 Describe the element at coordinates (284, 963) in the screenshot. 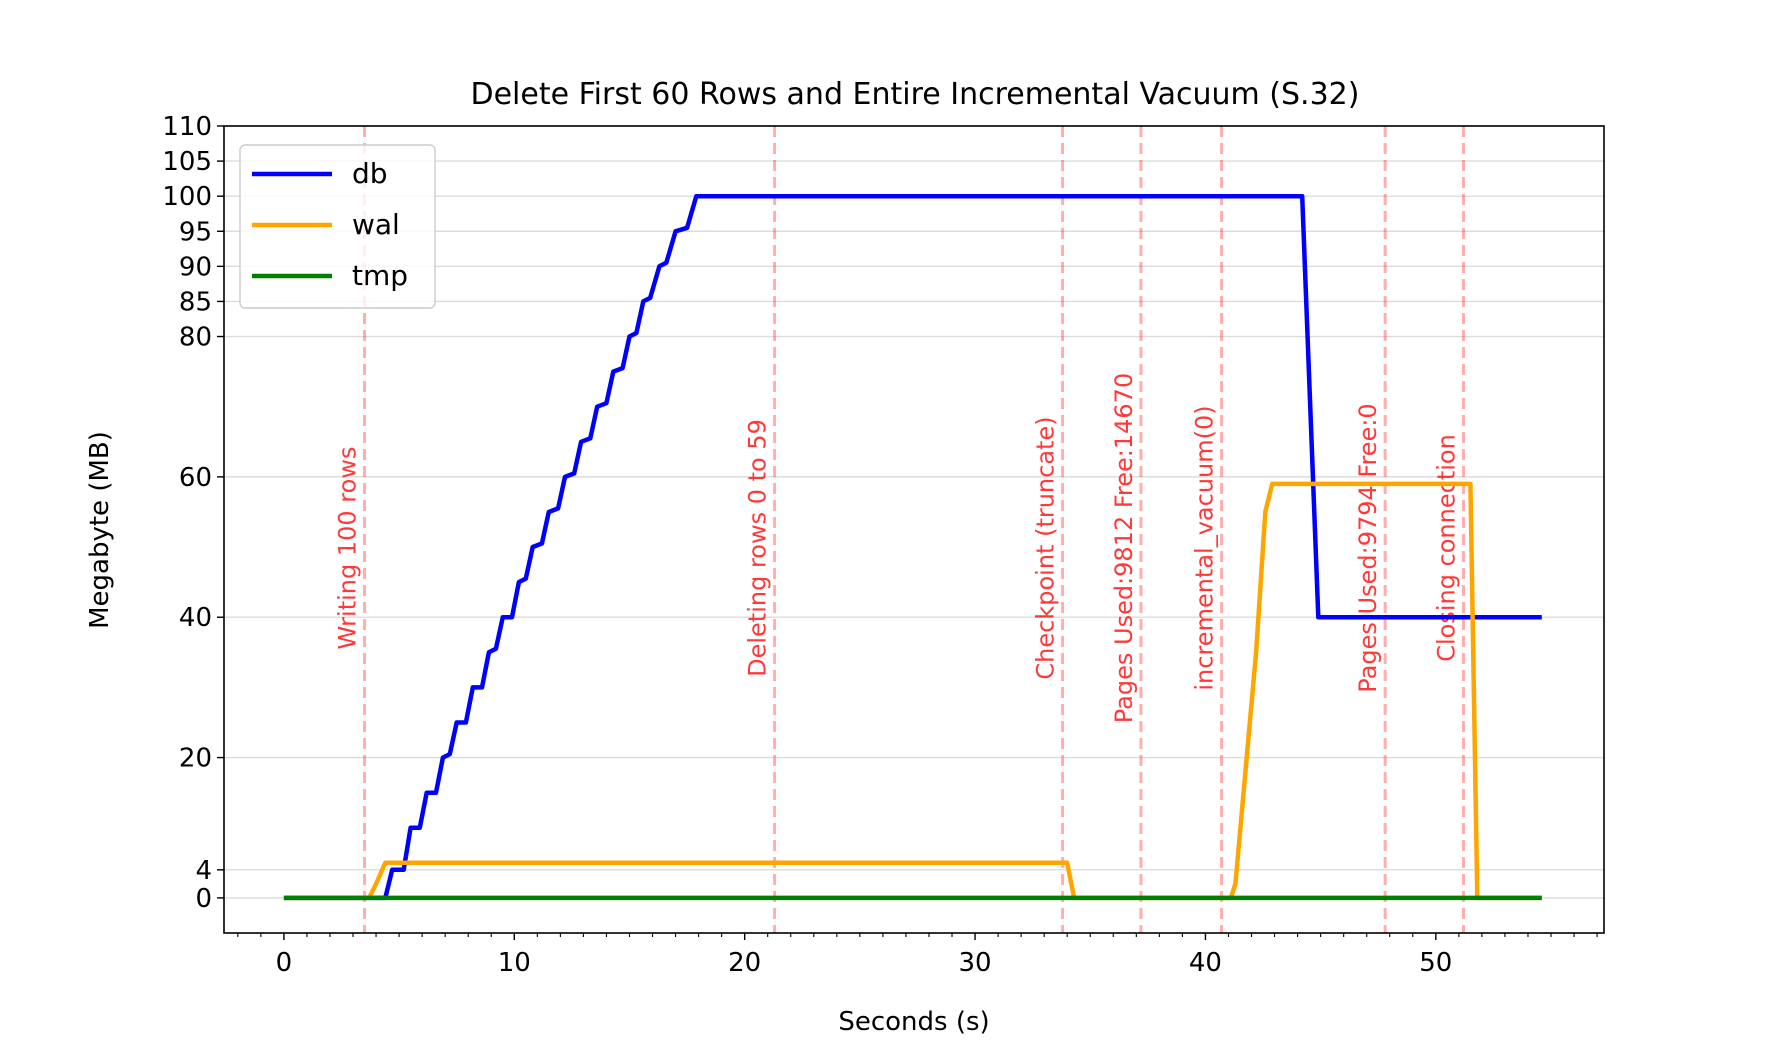

I see `x-tick-label: 0` at that location.